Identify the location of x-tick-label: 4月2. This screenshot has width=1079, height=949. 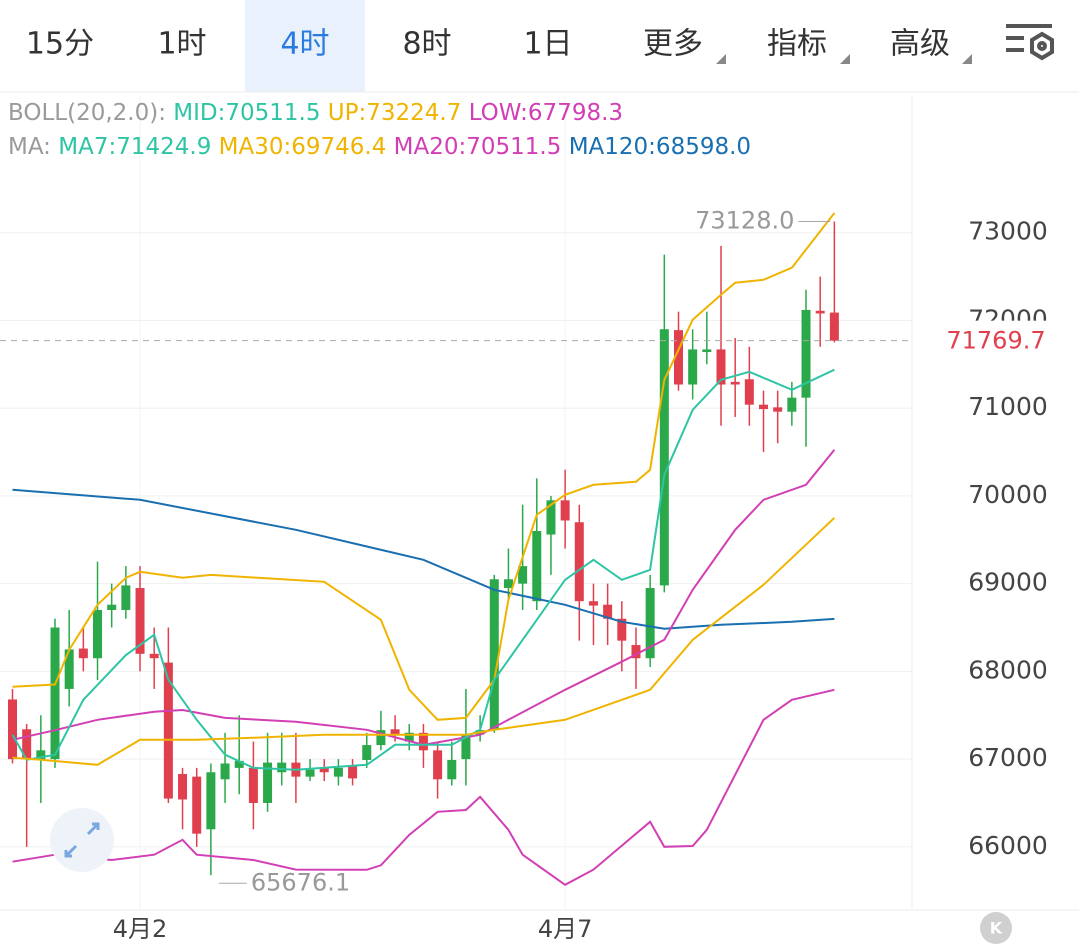
(140, 929).